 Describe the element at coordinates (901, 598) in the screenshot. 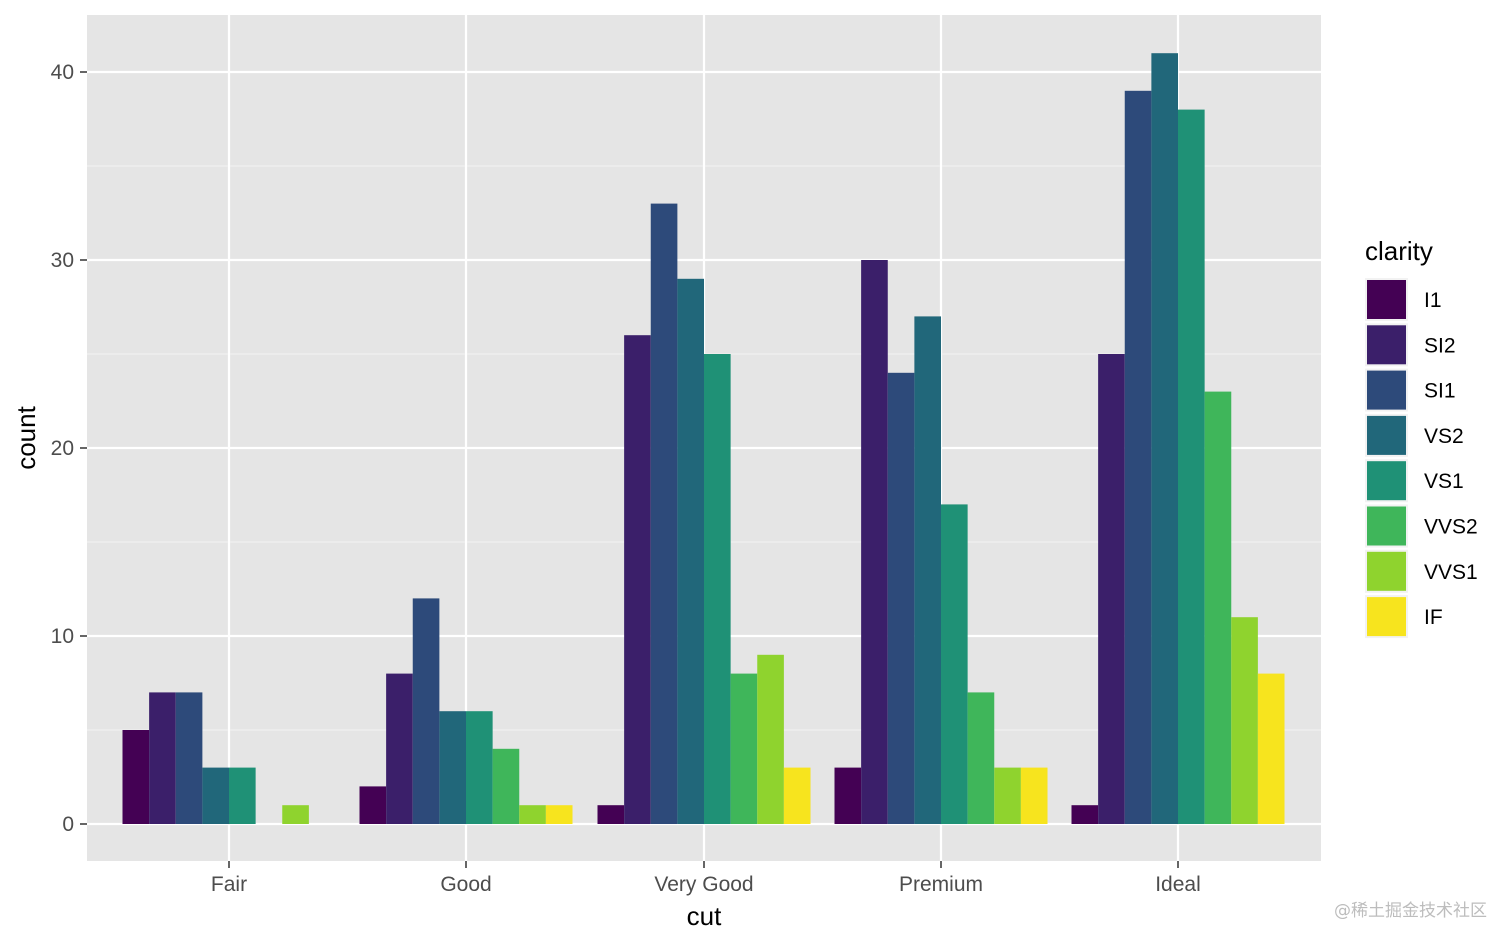

I see `bar-si1-premium` at that location.